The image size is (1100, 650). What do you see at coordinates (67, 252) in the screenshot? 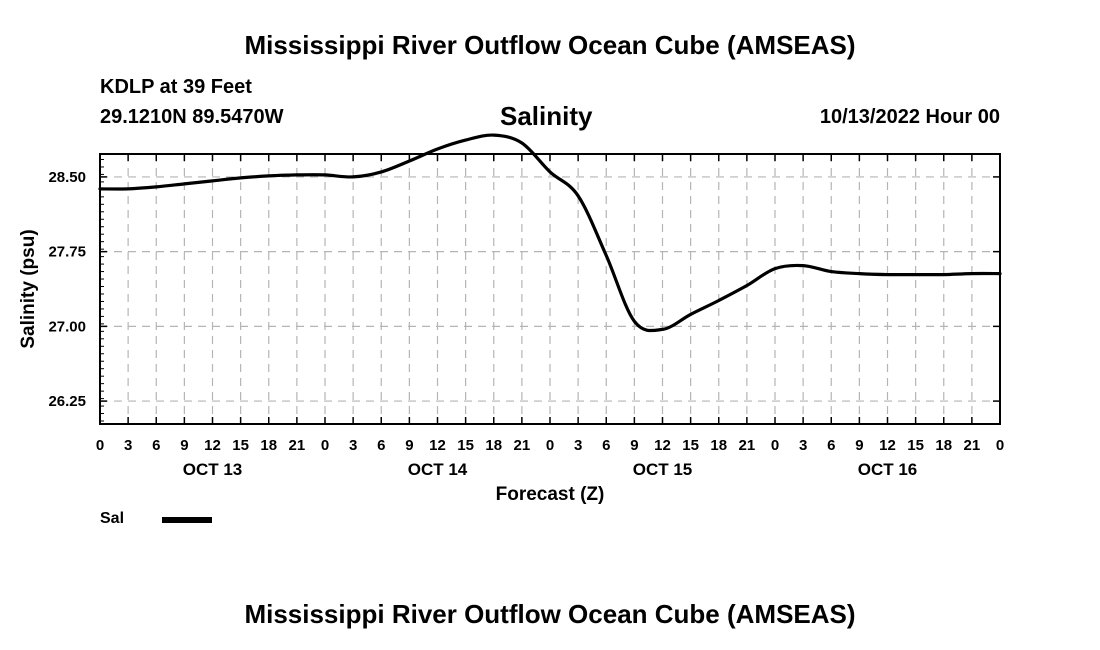
I see `y-tick-label: 27.75` at bounding box center [67, 252].